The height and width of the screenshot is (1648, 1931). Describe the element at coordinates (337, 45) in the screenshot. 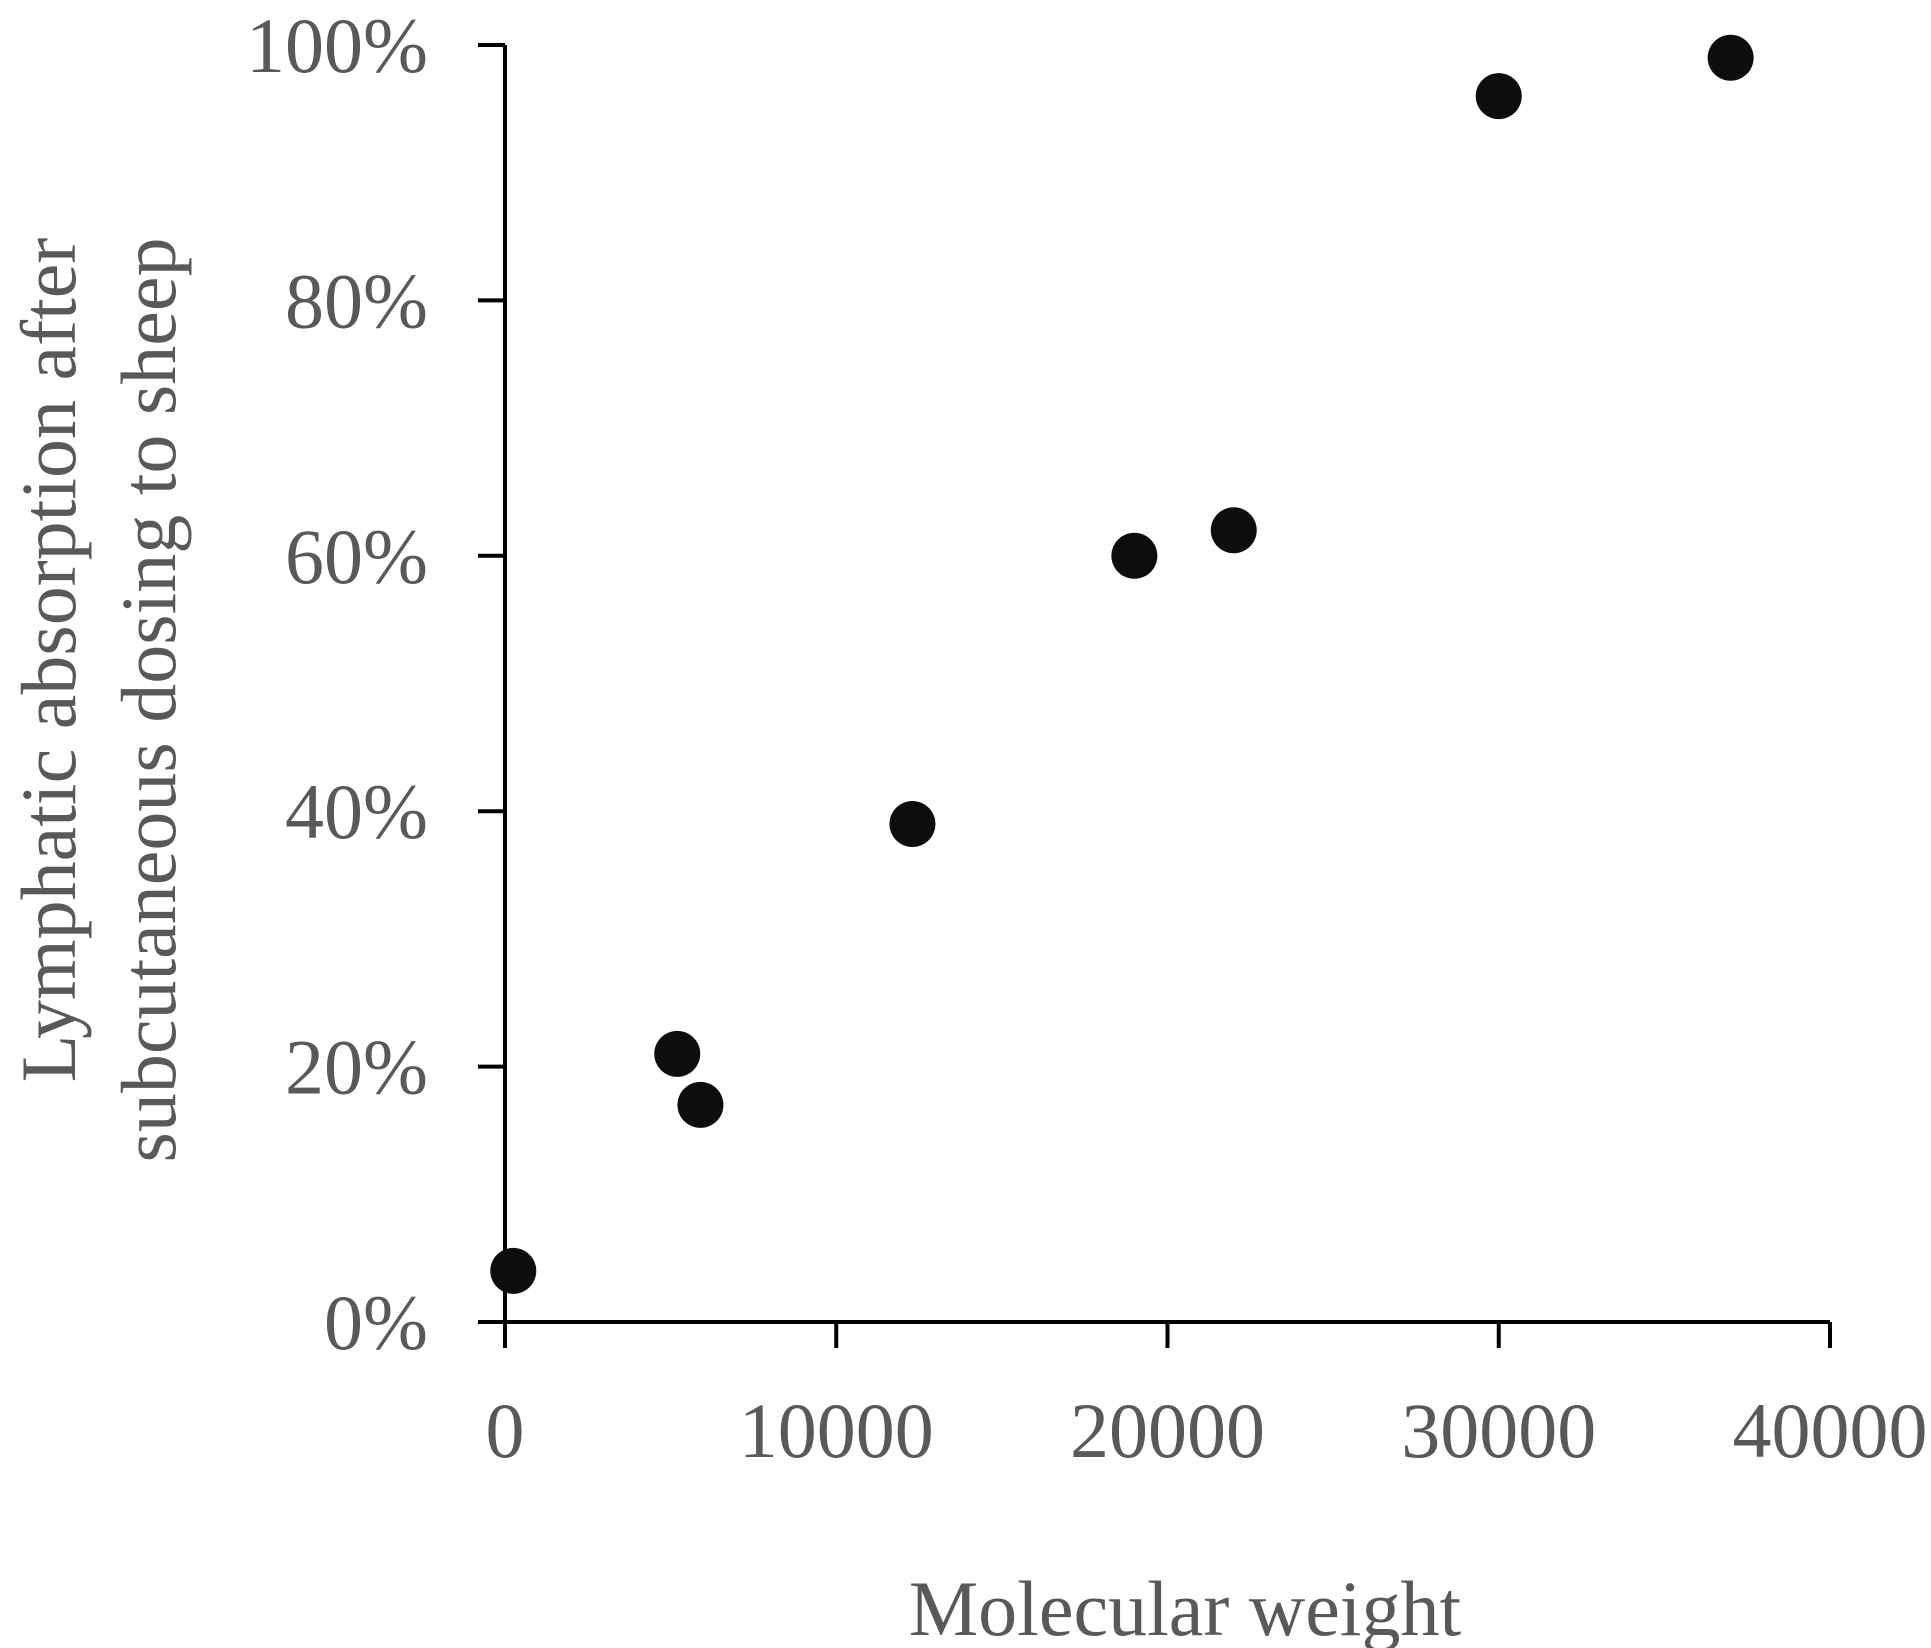

I see `y-tick-label: 100%` at that location.